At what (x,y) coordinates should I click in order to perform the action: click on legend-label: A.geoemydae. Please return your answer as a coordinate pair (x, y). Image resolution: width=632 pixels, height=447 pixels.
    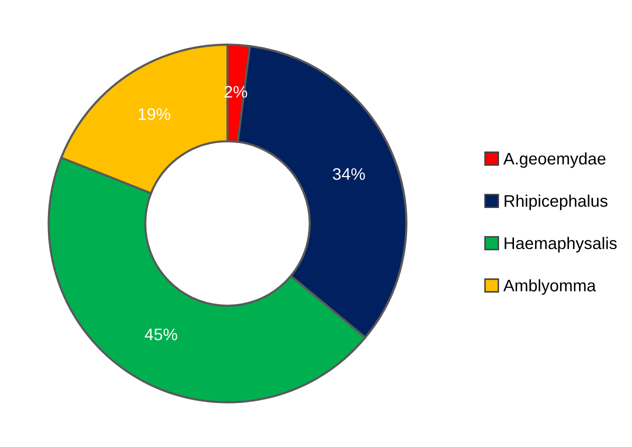
    Looking at the image, I should click on (554, 160).